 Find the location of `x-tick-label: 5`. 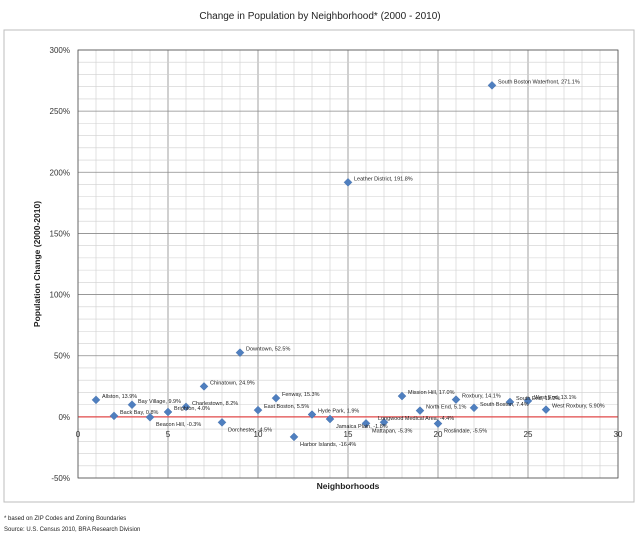

x-tick-label: 5 is located at coordinates (168, 434).